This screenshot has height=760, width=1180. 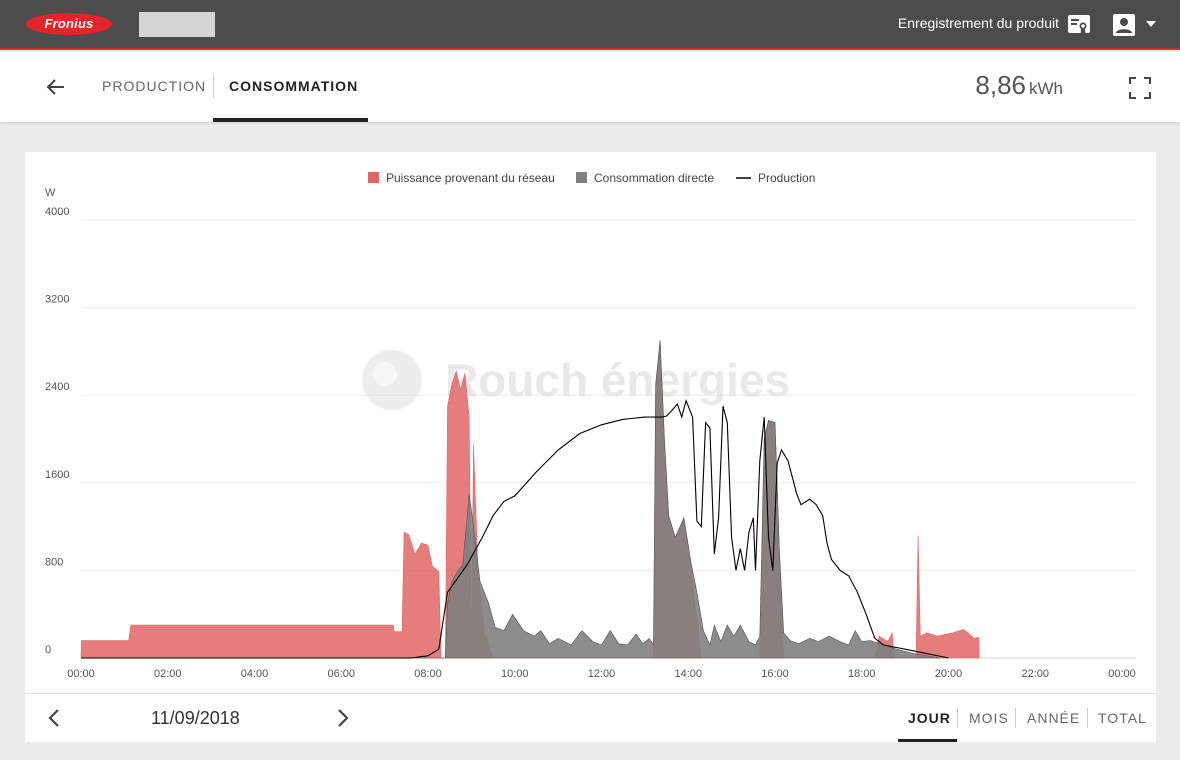 What do you see at coordinates (1151, 24) in the screenshot?
I see `caret-down-icon` at bounding box center [1151, 24].